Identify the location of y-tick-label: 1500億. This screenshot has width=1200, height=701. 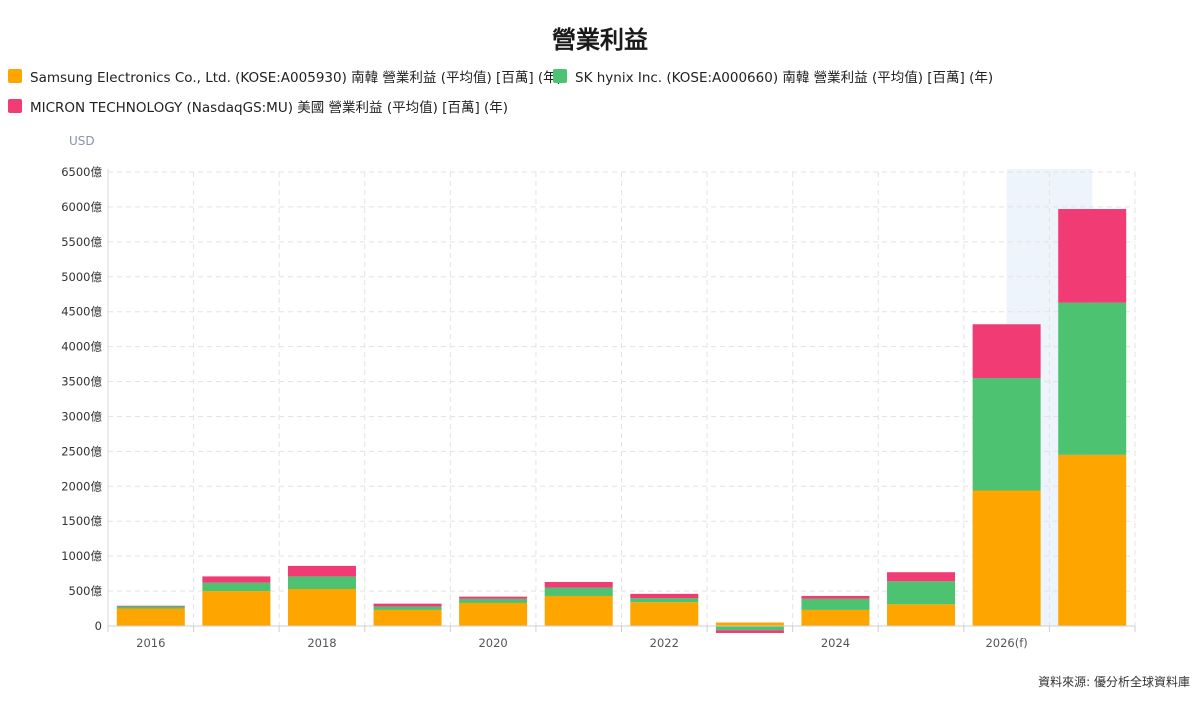
(81, 521).